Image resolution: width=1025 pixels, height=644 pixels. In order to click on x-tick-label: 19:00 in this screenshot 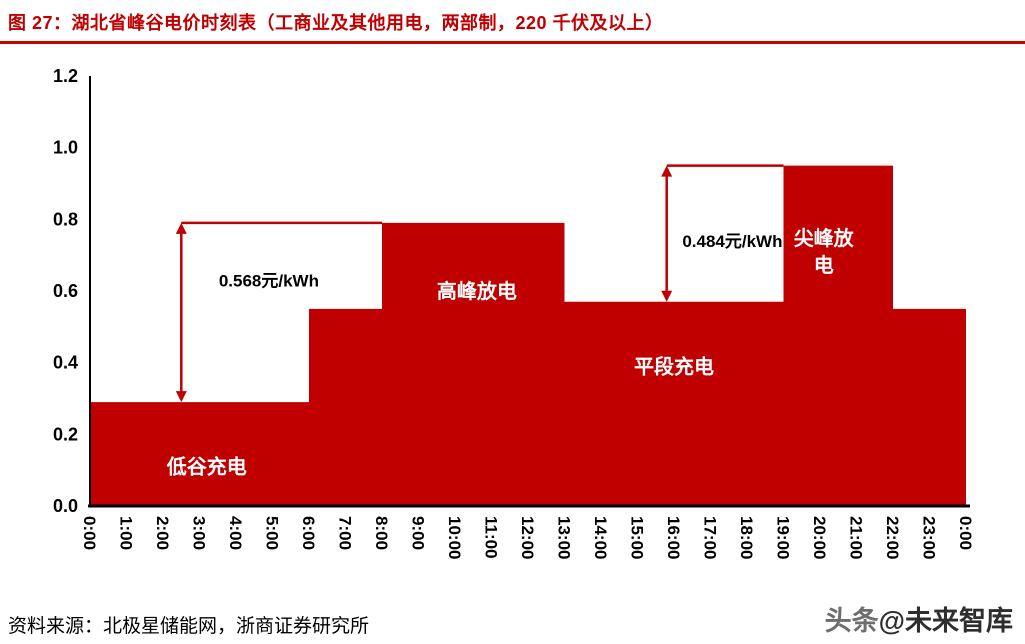, I will do `click(783, 537)`.